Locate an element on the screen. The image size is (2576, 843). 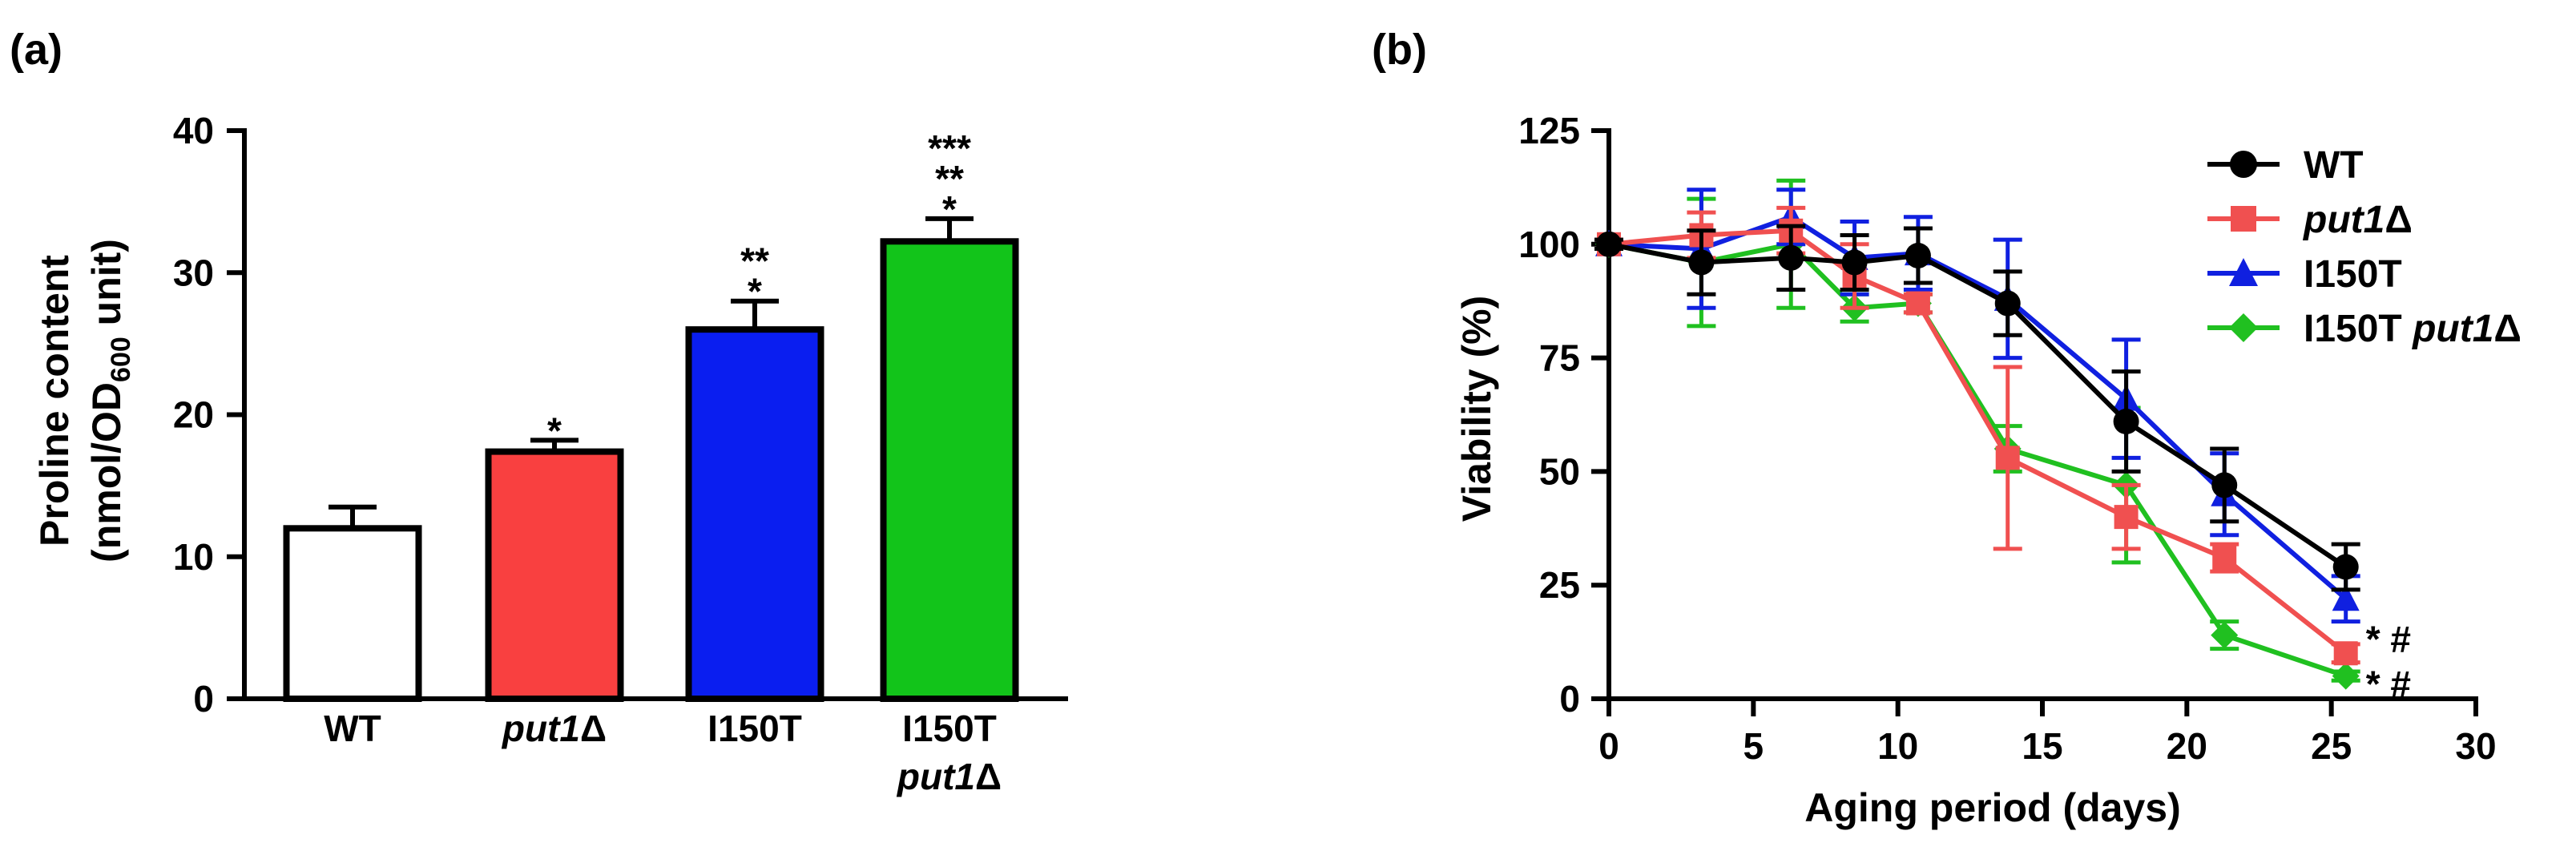
panel-a-y-axis-title: Proline content (nmol/OD600 unit) is located at coordinates (84, 401).